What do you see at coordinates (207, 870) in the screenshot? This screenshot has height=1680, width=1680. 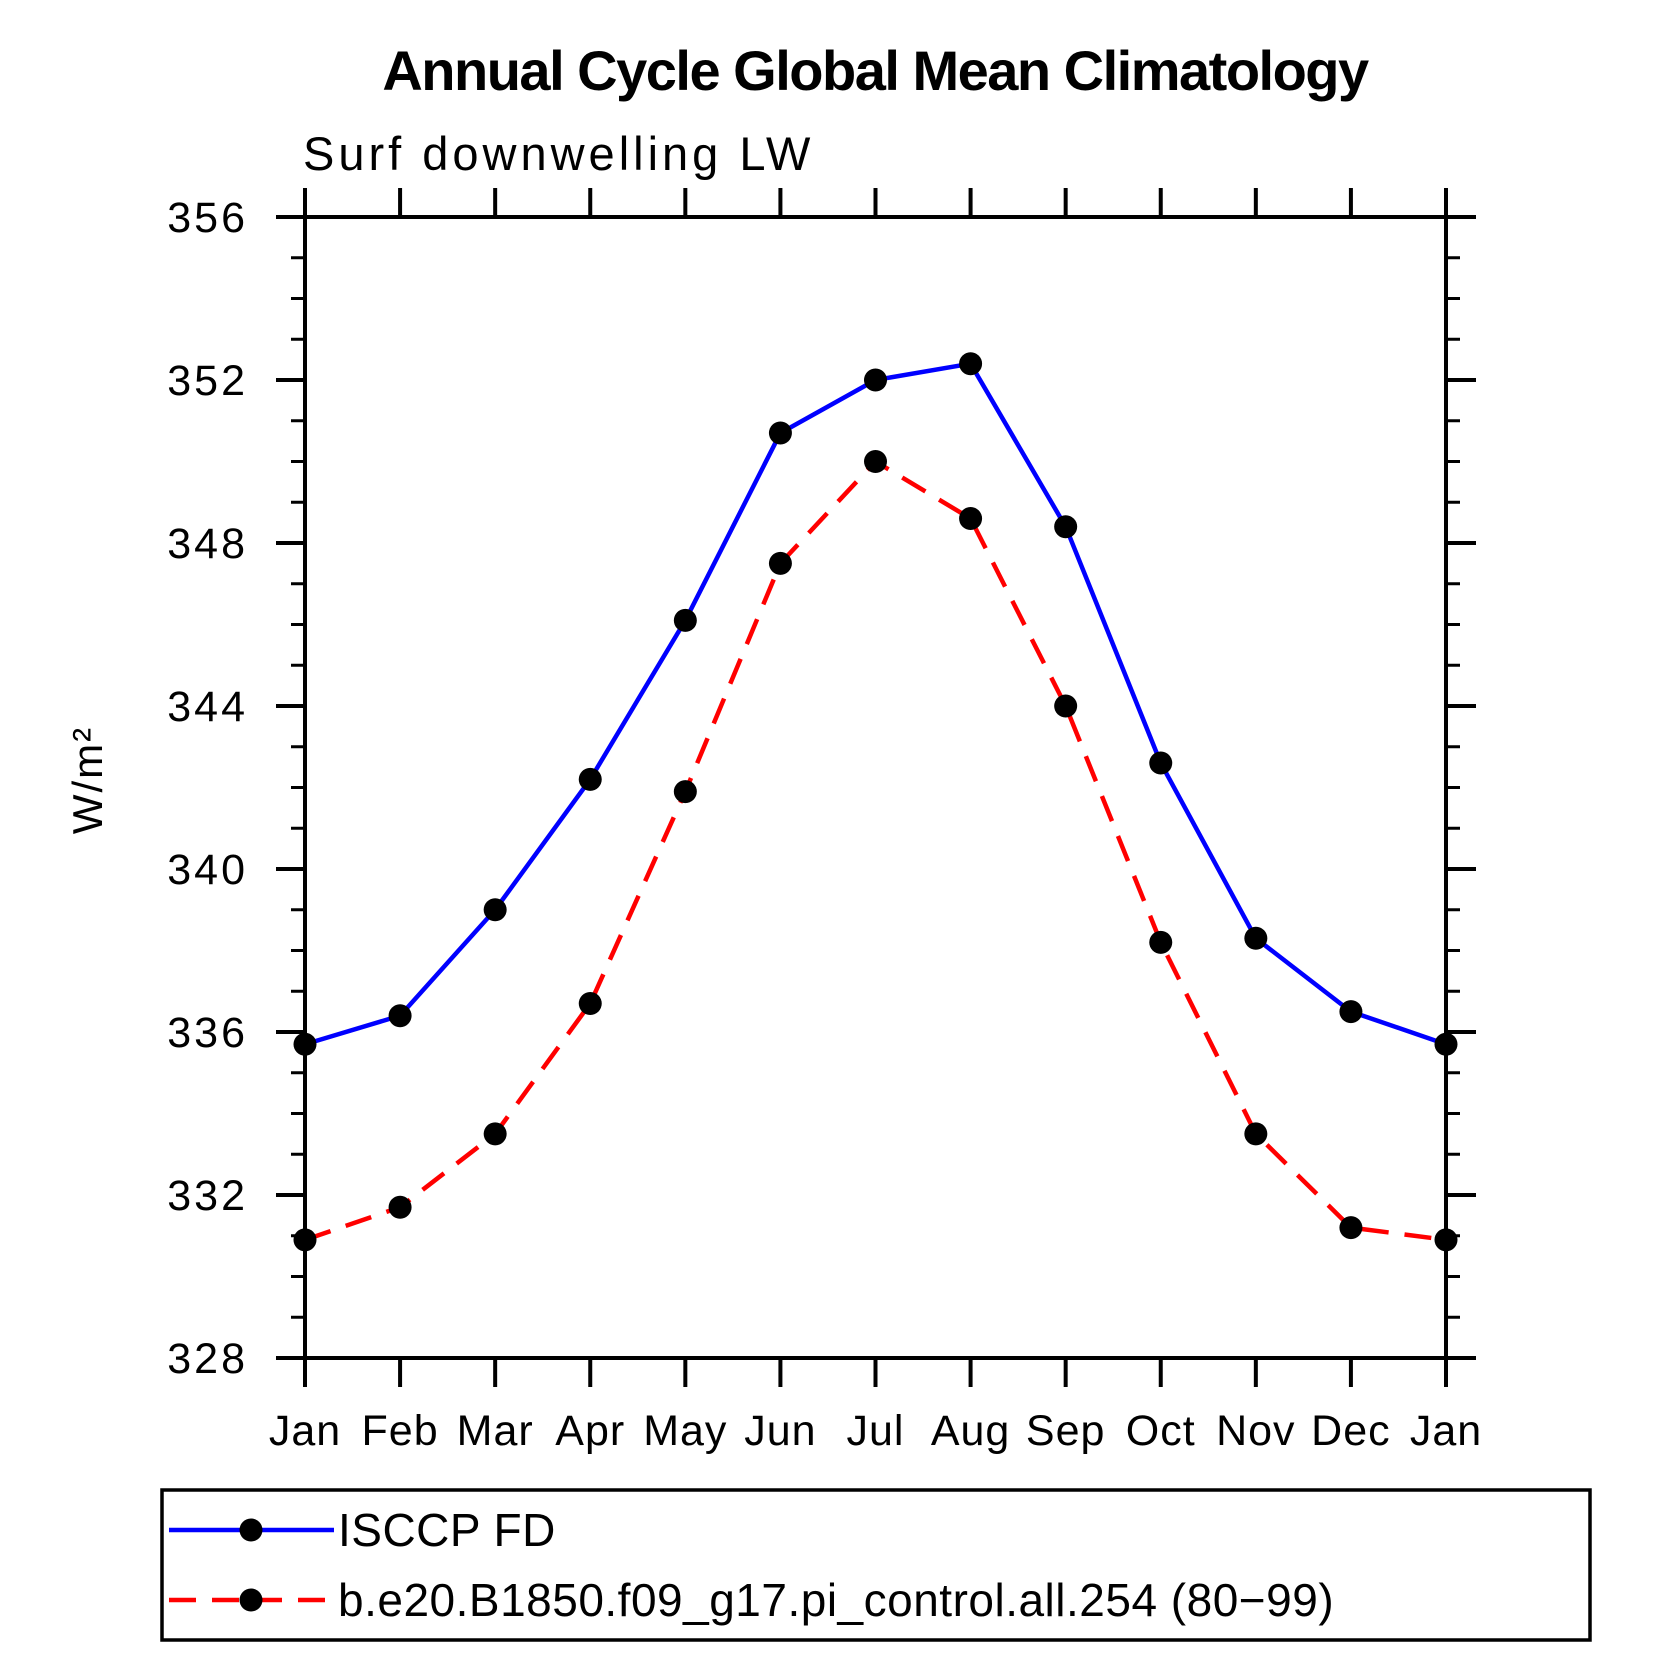 I see `y-tick-label: 340` at bounding box center [207, 870].